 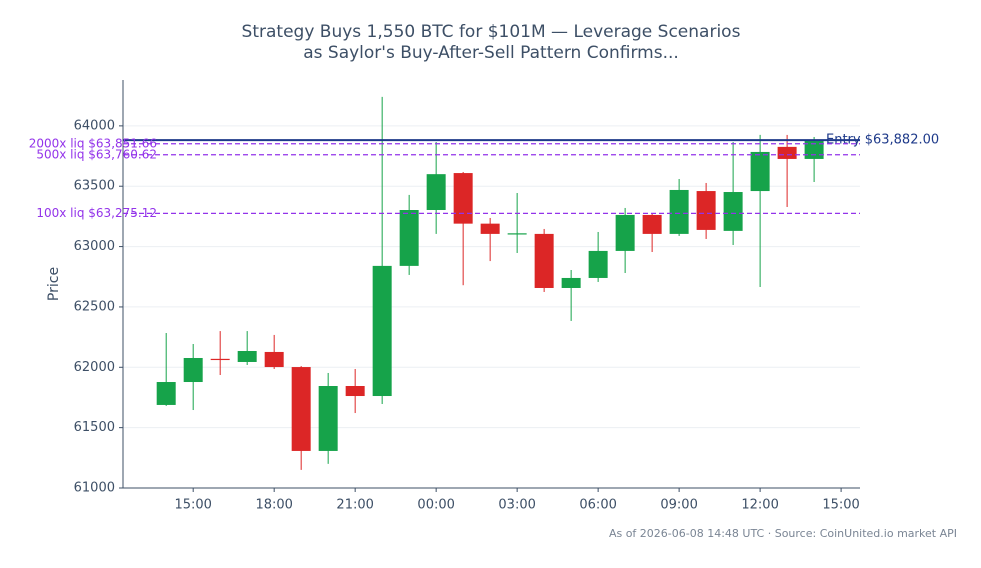 What do you see at coordinates (94, 306) in the screenshot?
I see `y-tick-label: 62500` at bounding box center [94, 306].